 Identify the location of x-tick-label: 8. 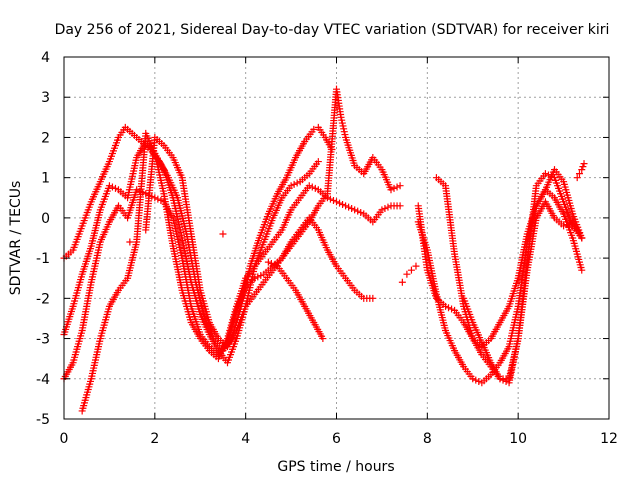
(427, 439).